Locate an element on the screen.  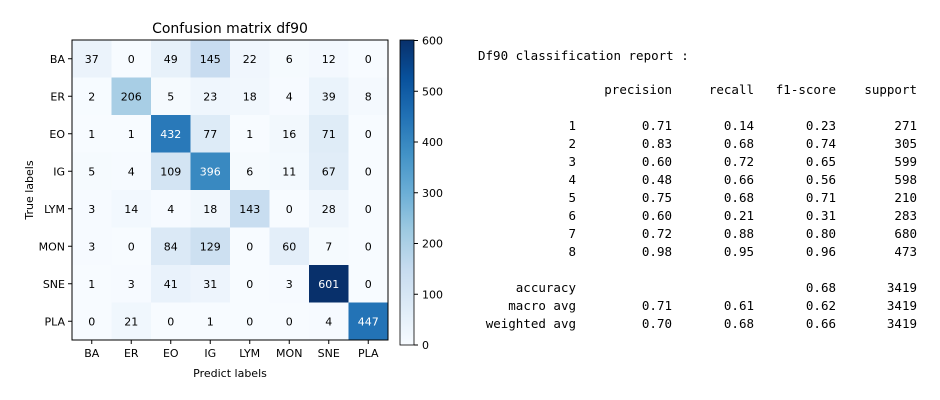
y-tick-label: LYM is located at coordinates (54, 209).